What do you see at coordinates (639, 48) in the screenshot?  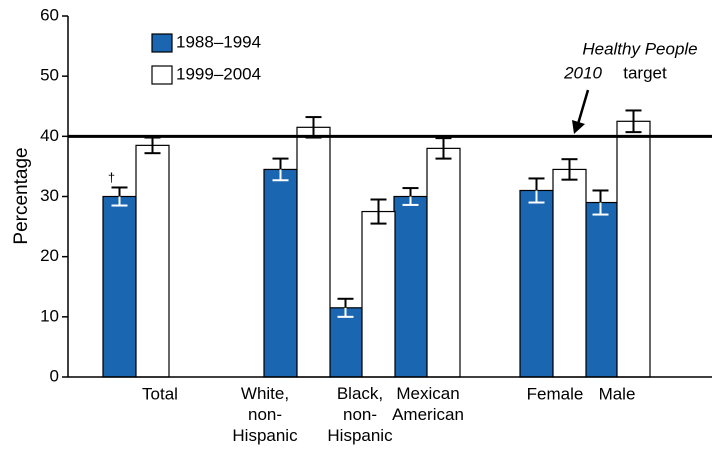 I see `annotation: Healthy People` at bounding box center [639, 48].